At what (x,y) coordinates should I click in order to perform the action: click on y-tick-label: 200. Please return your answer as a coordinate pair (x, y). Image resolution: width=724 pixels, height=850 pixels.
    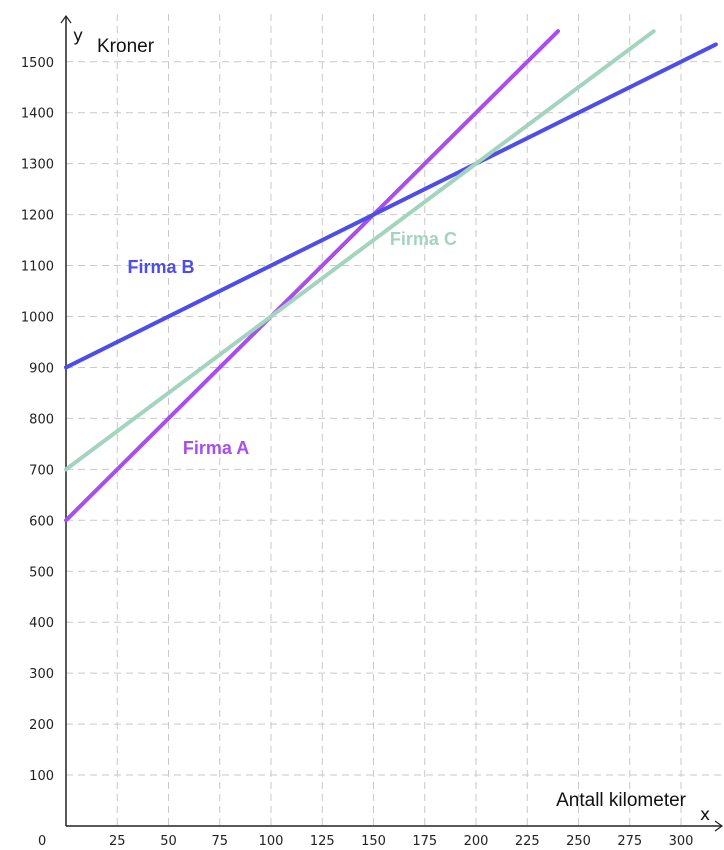
    Looking at the image, I should click on (41, 725).